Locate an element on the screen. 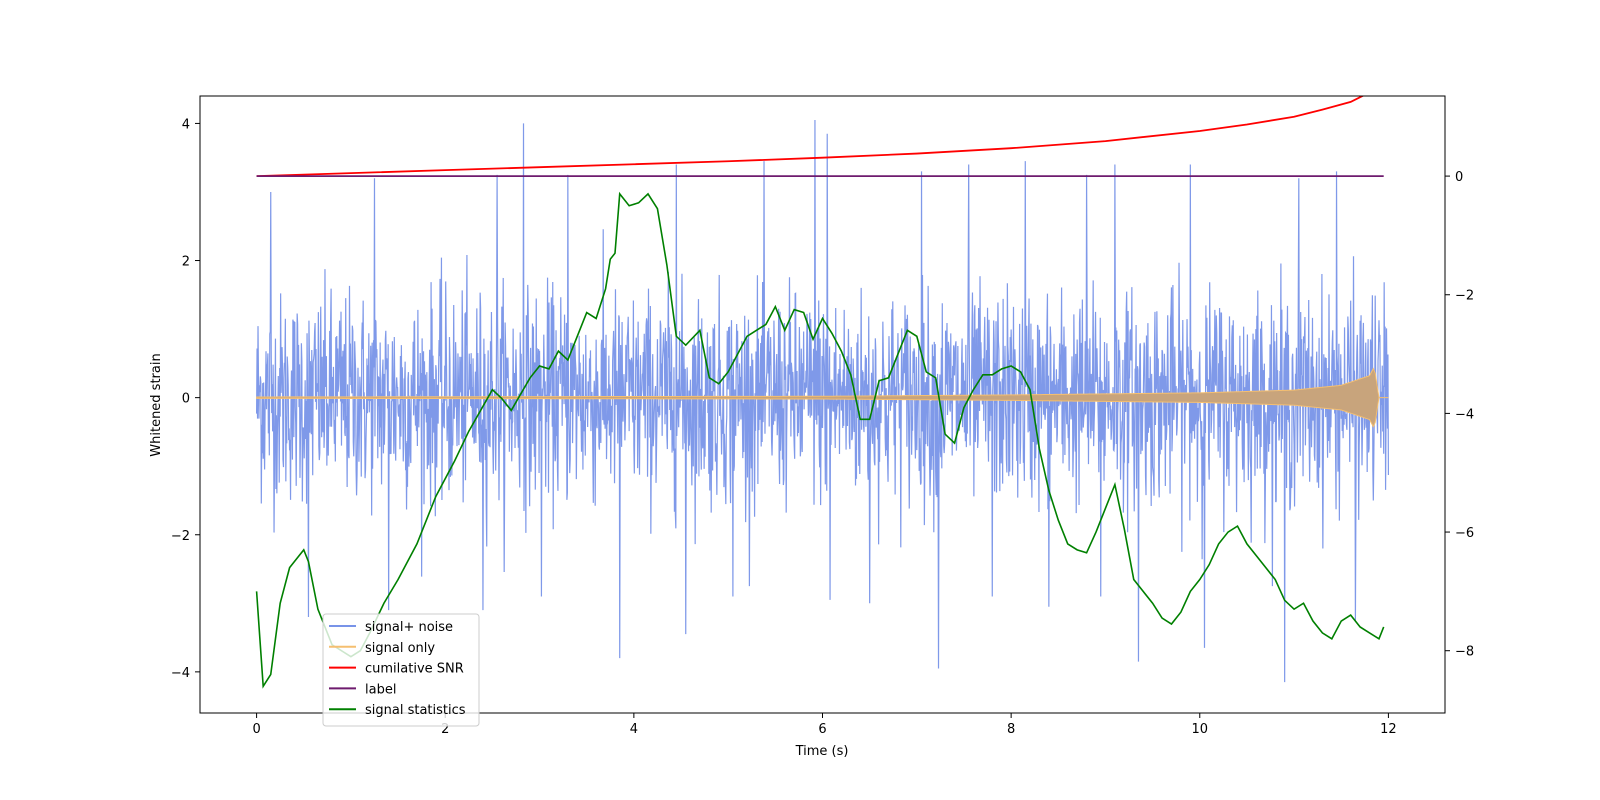 This screenshot has height=800, width=1600. y-tick-label: −4 is located at coordinates (180, 673).